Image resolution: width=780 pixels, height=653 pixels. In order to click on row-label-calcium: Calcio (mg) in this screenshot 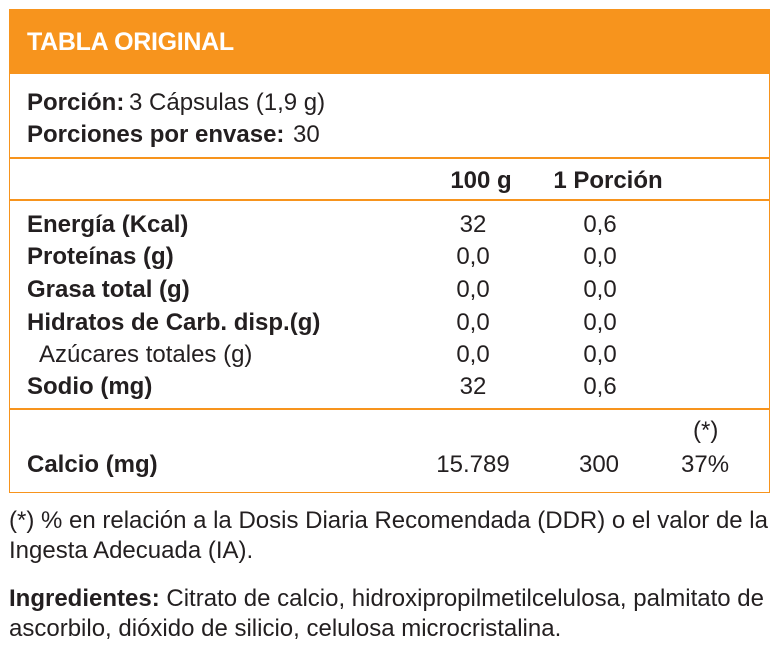, I will do `click(92, 464)`.